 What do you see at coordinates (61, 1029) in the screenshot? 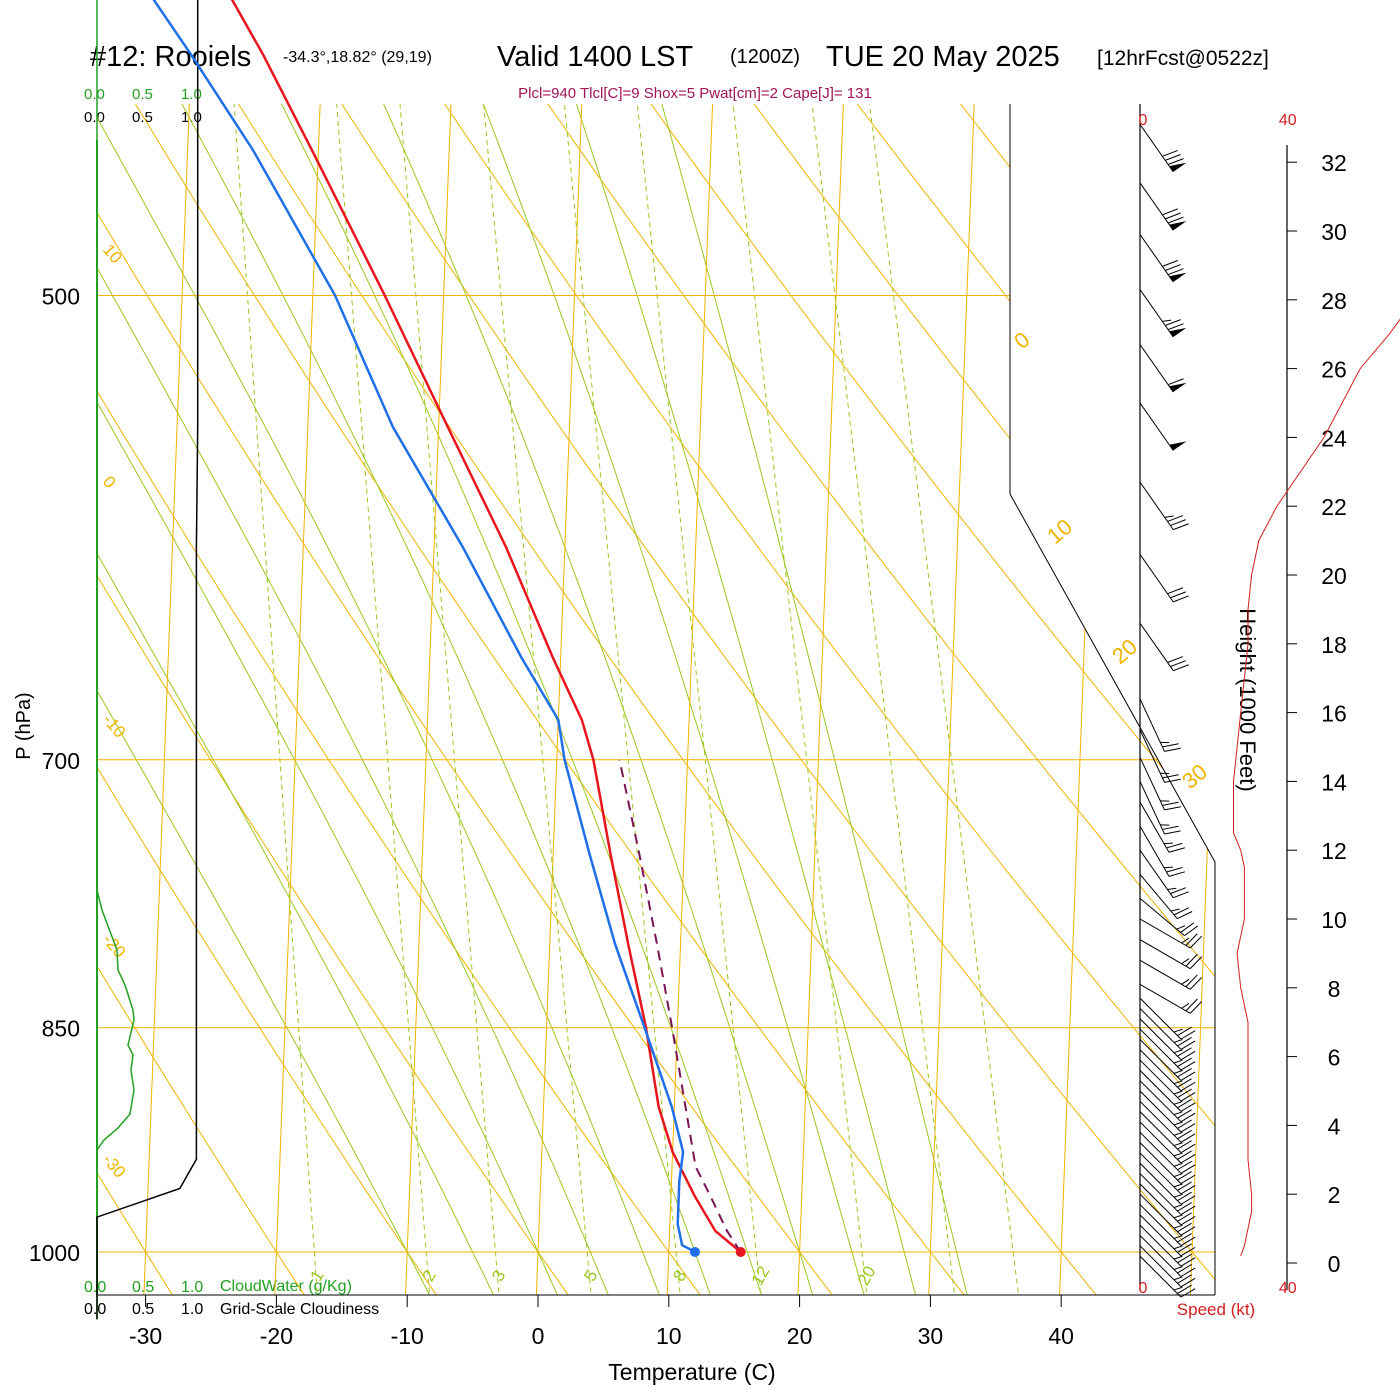
I see `pressure-tick-label: 850` at bounding box center [61, 1029].